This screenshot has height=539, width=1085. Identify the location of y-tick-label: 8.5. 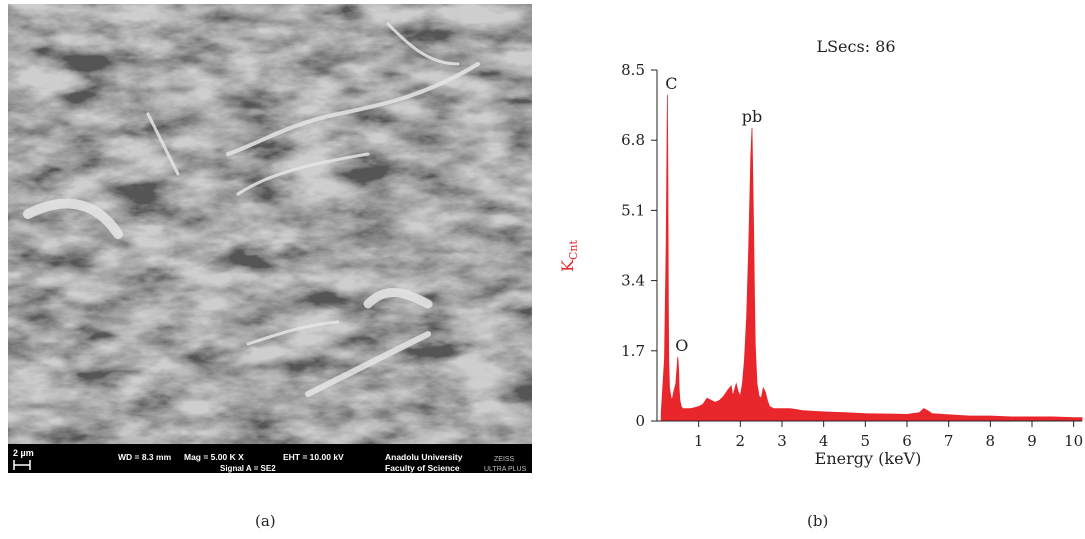
(633, 70).